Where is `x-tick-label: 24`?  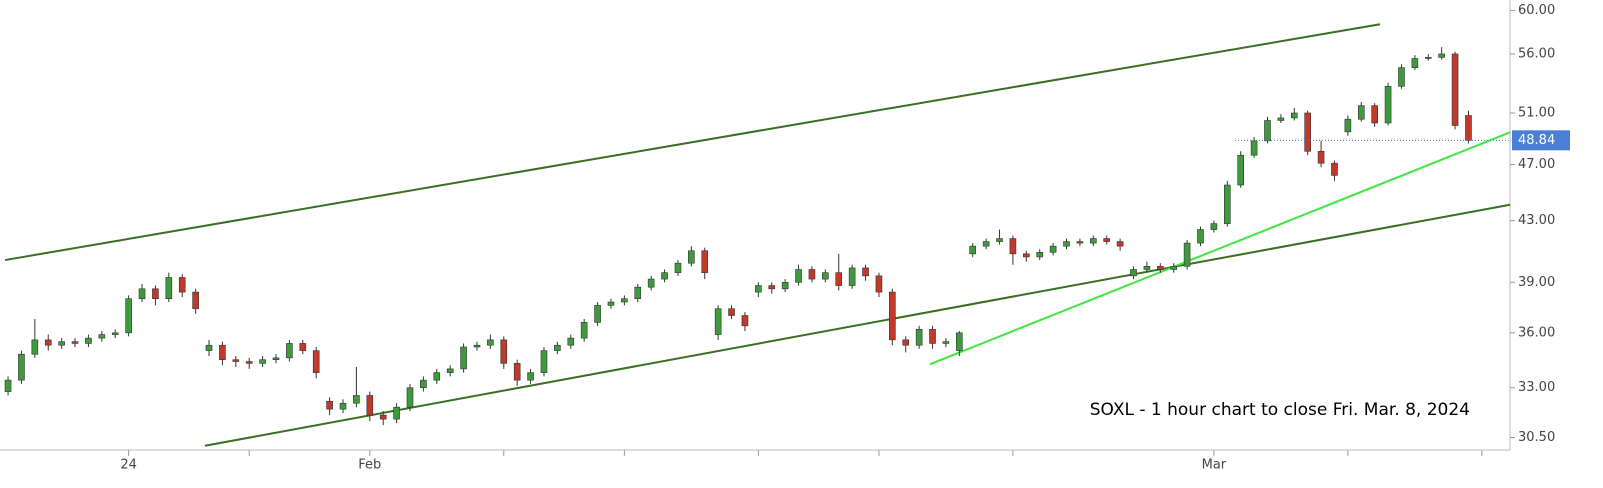
x-tick-label: 24 is located at coordinates (128, 465).